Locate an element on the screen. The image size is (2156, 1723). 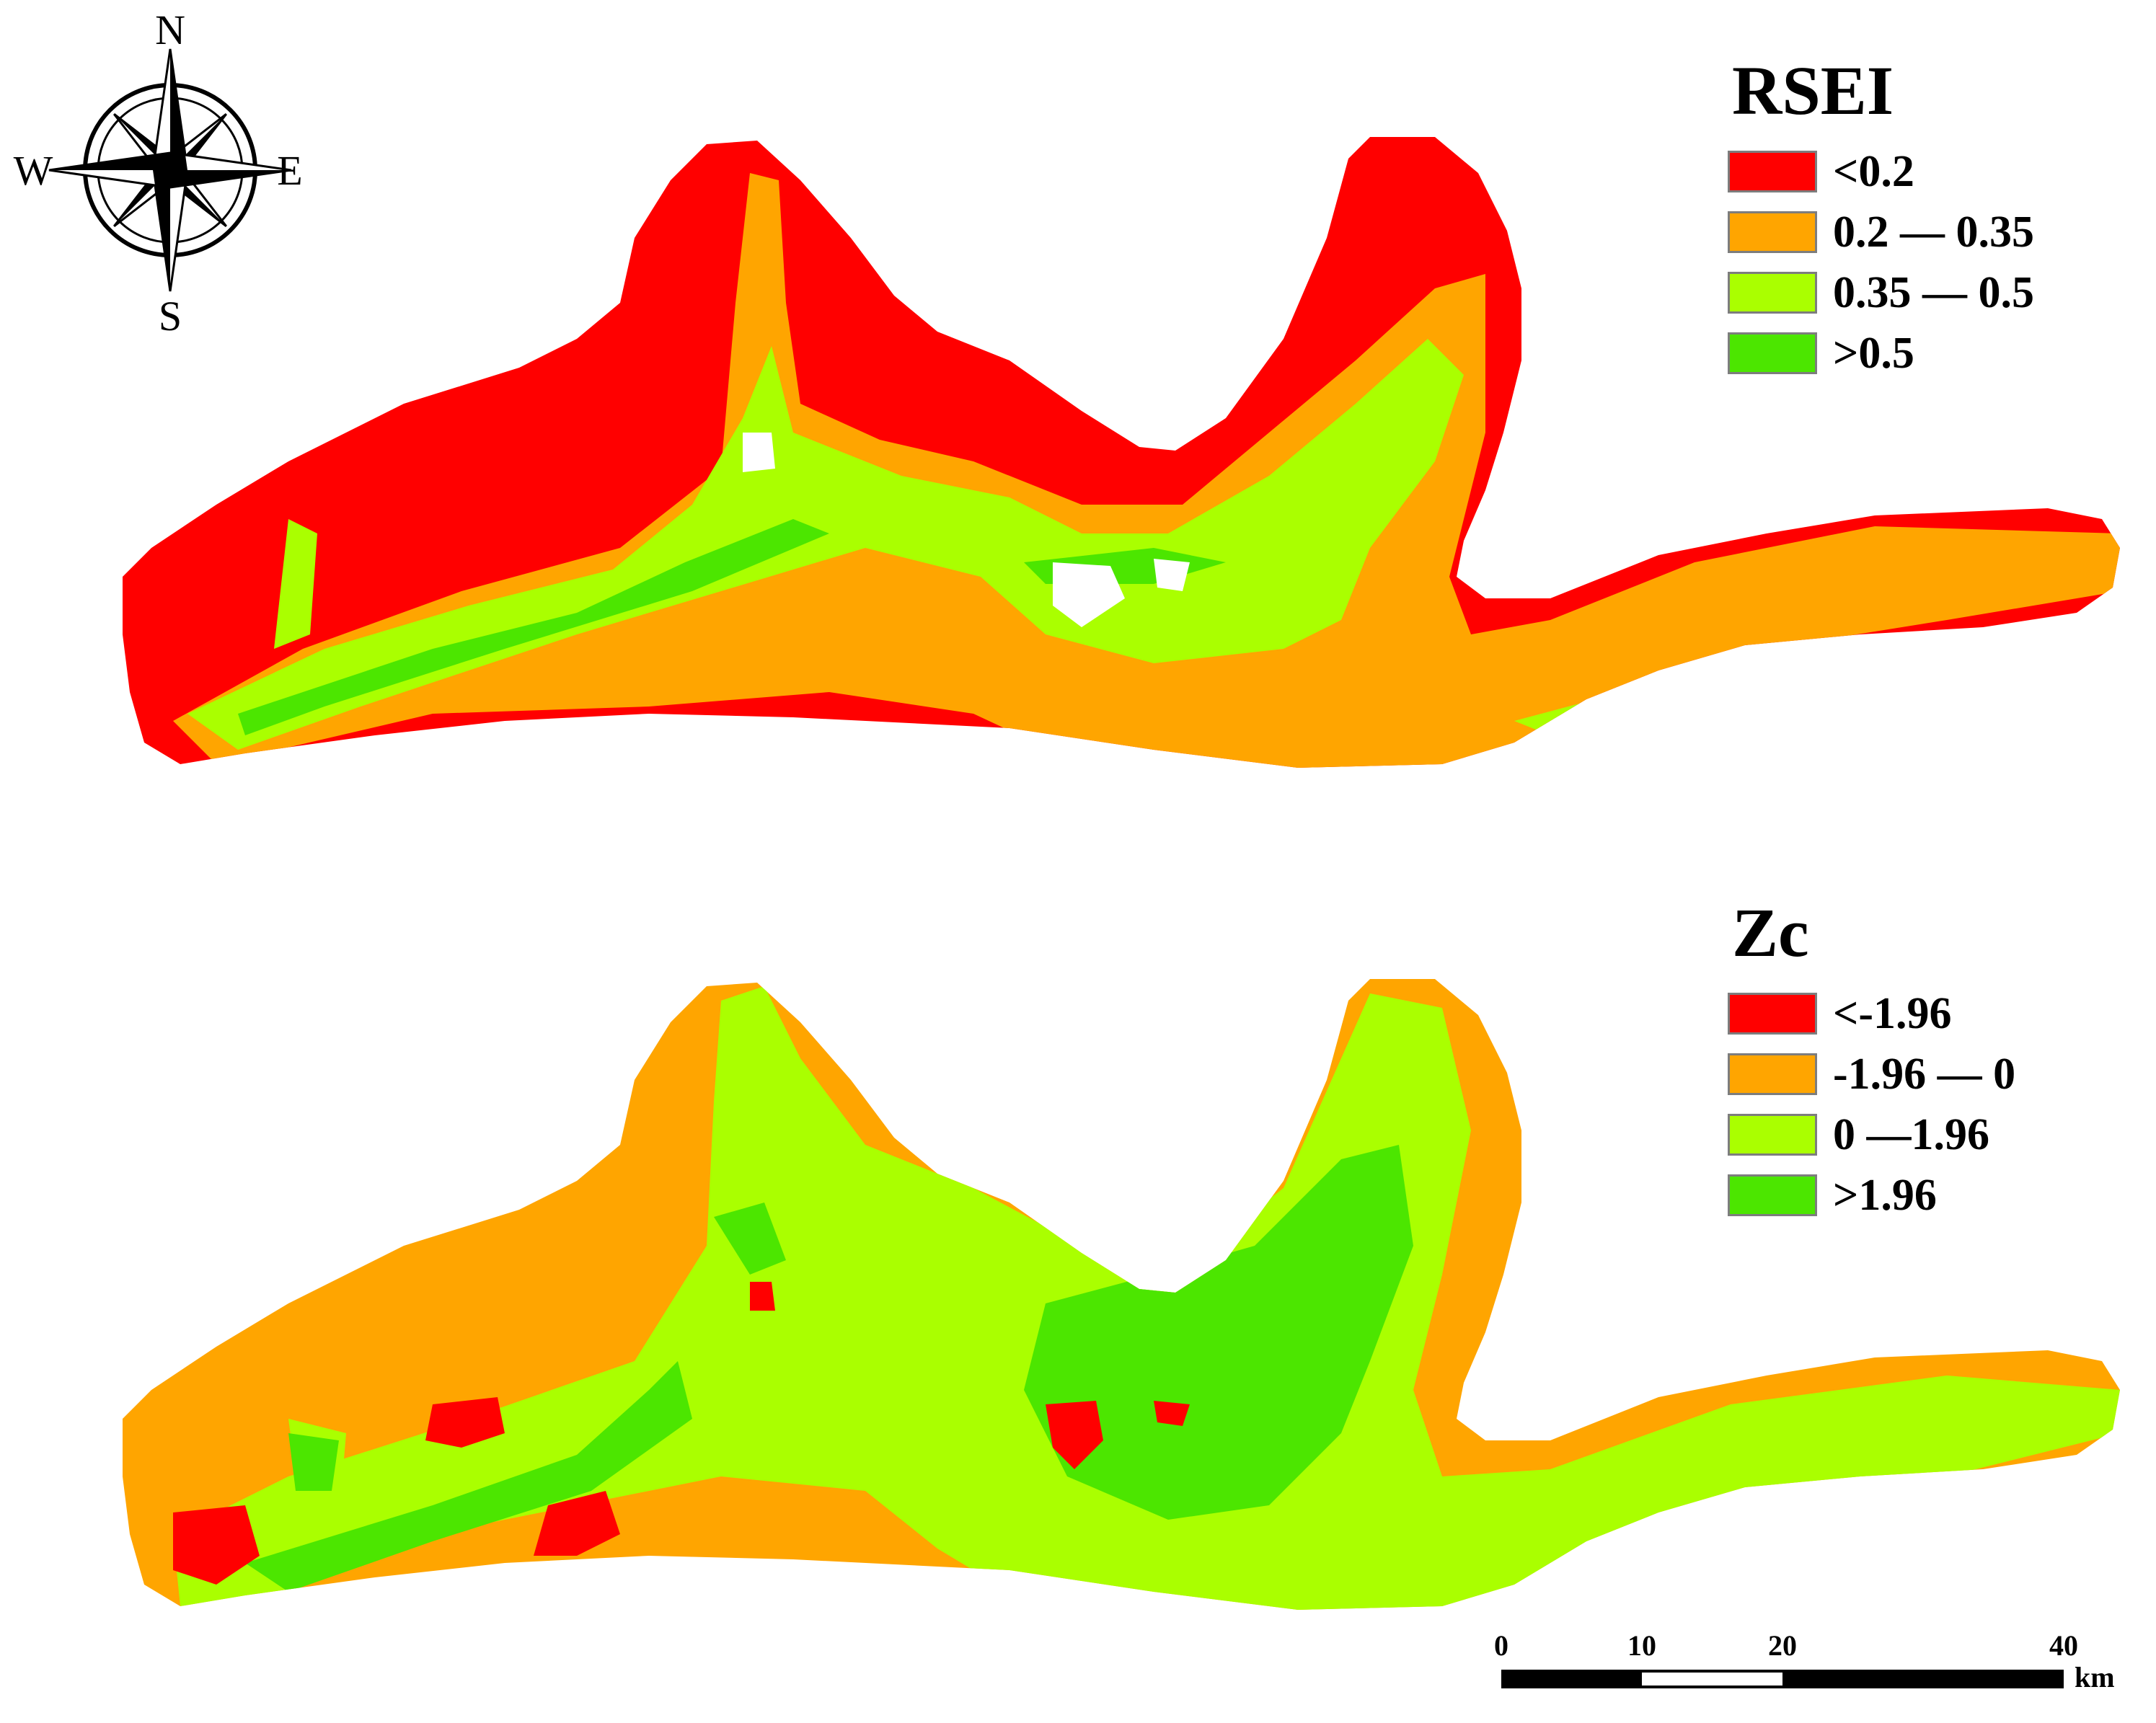
rsei-legend: RSEI <0.2 0.2 — 0.35 0.35 — 0.5 >0.5 is located at coordinates (1881, 222).